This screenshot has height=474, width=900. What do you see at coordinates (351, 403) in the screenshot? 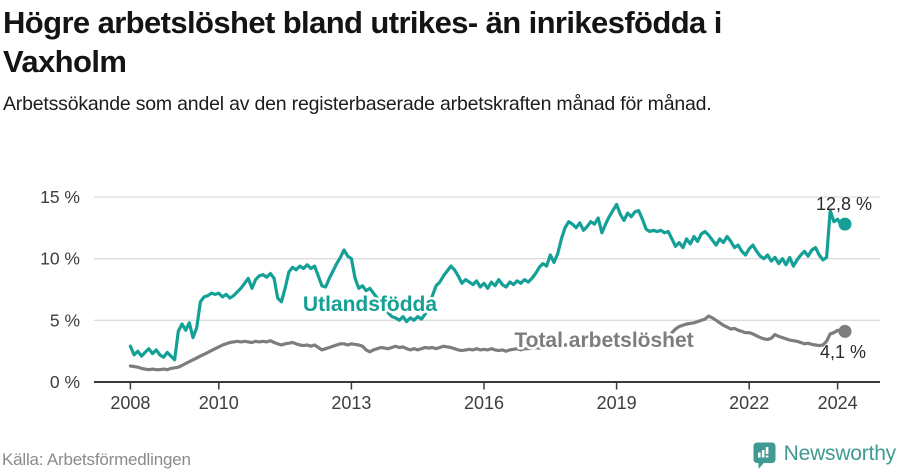
I see `x-tick-label: 2013` at bounding box center [351, 403].